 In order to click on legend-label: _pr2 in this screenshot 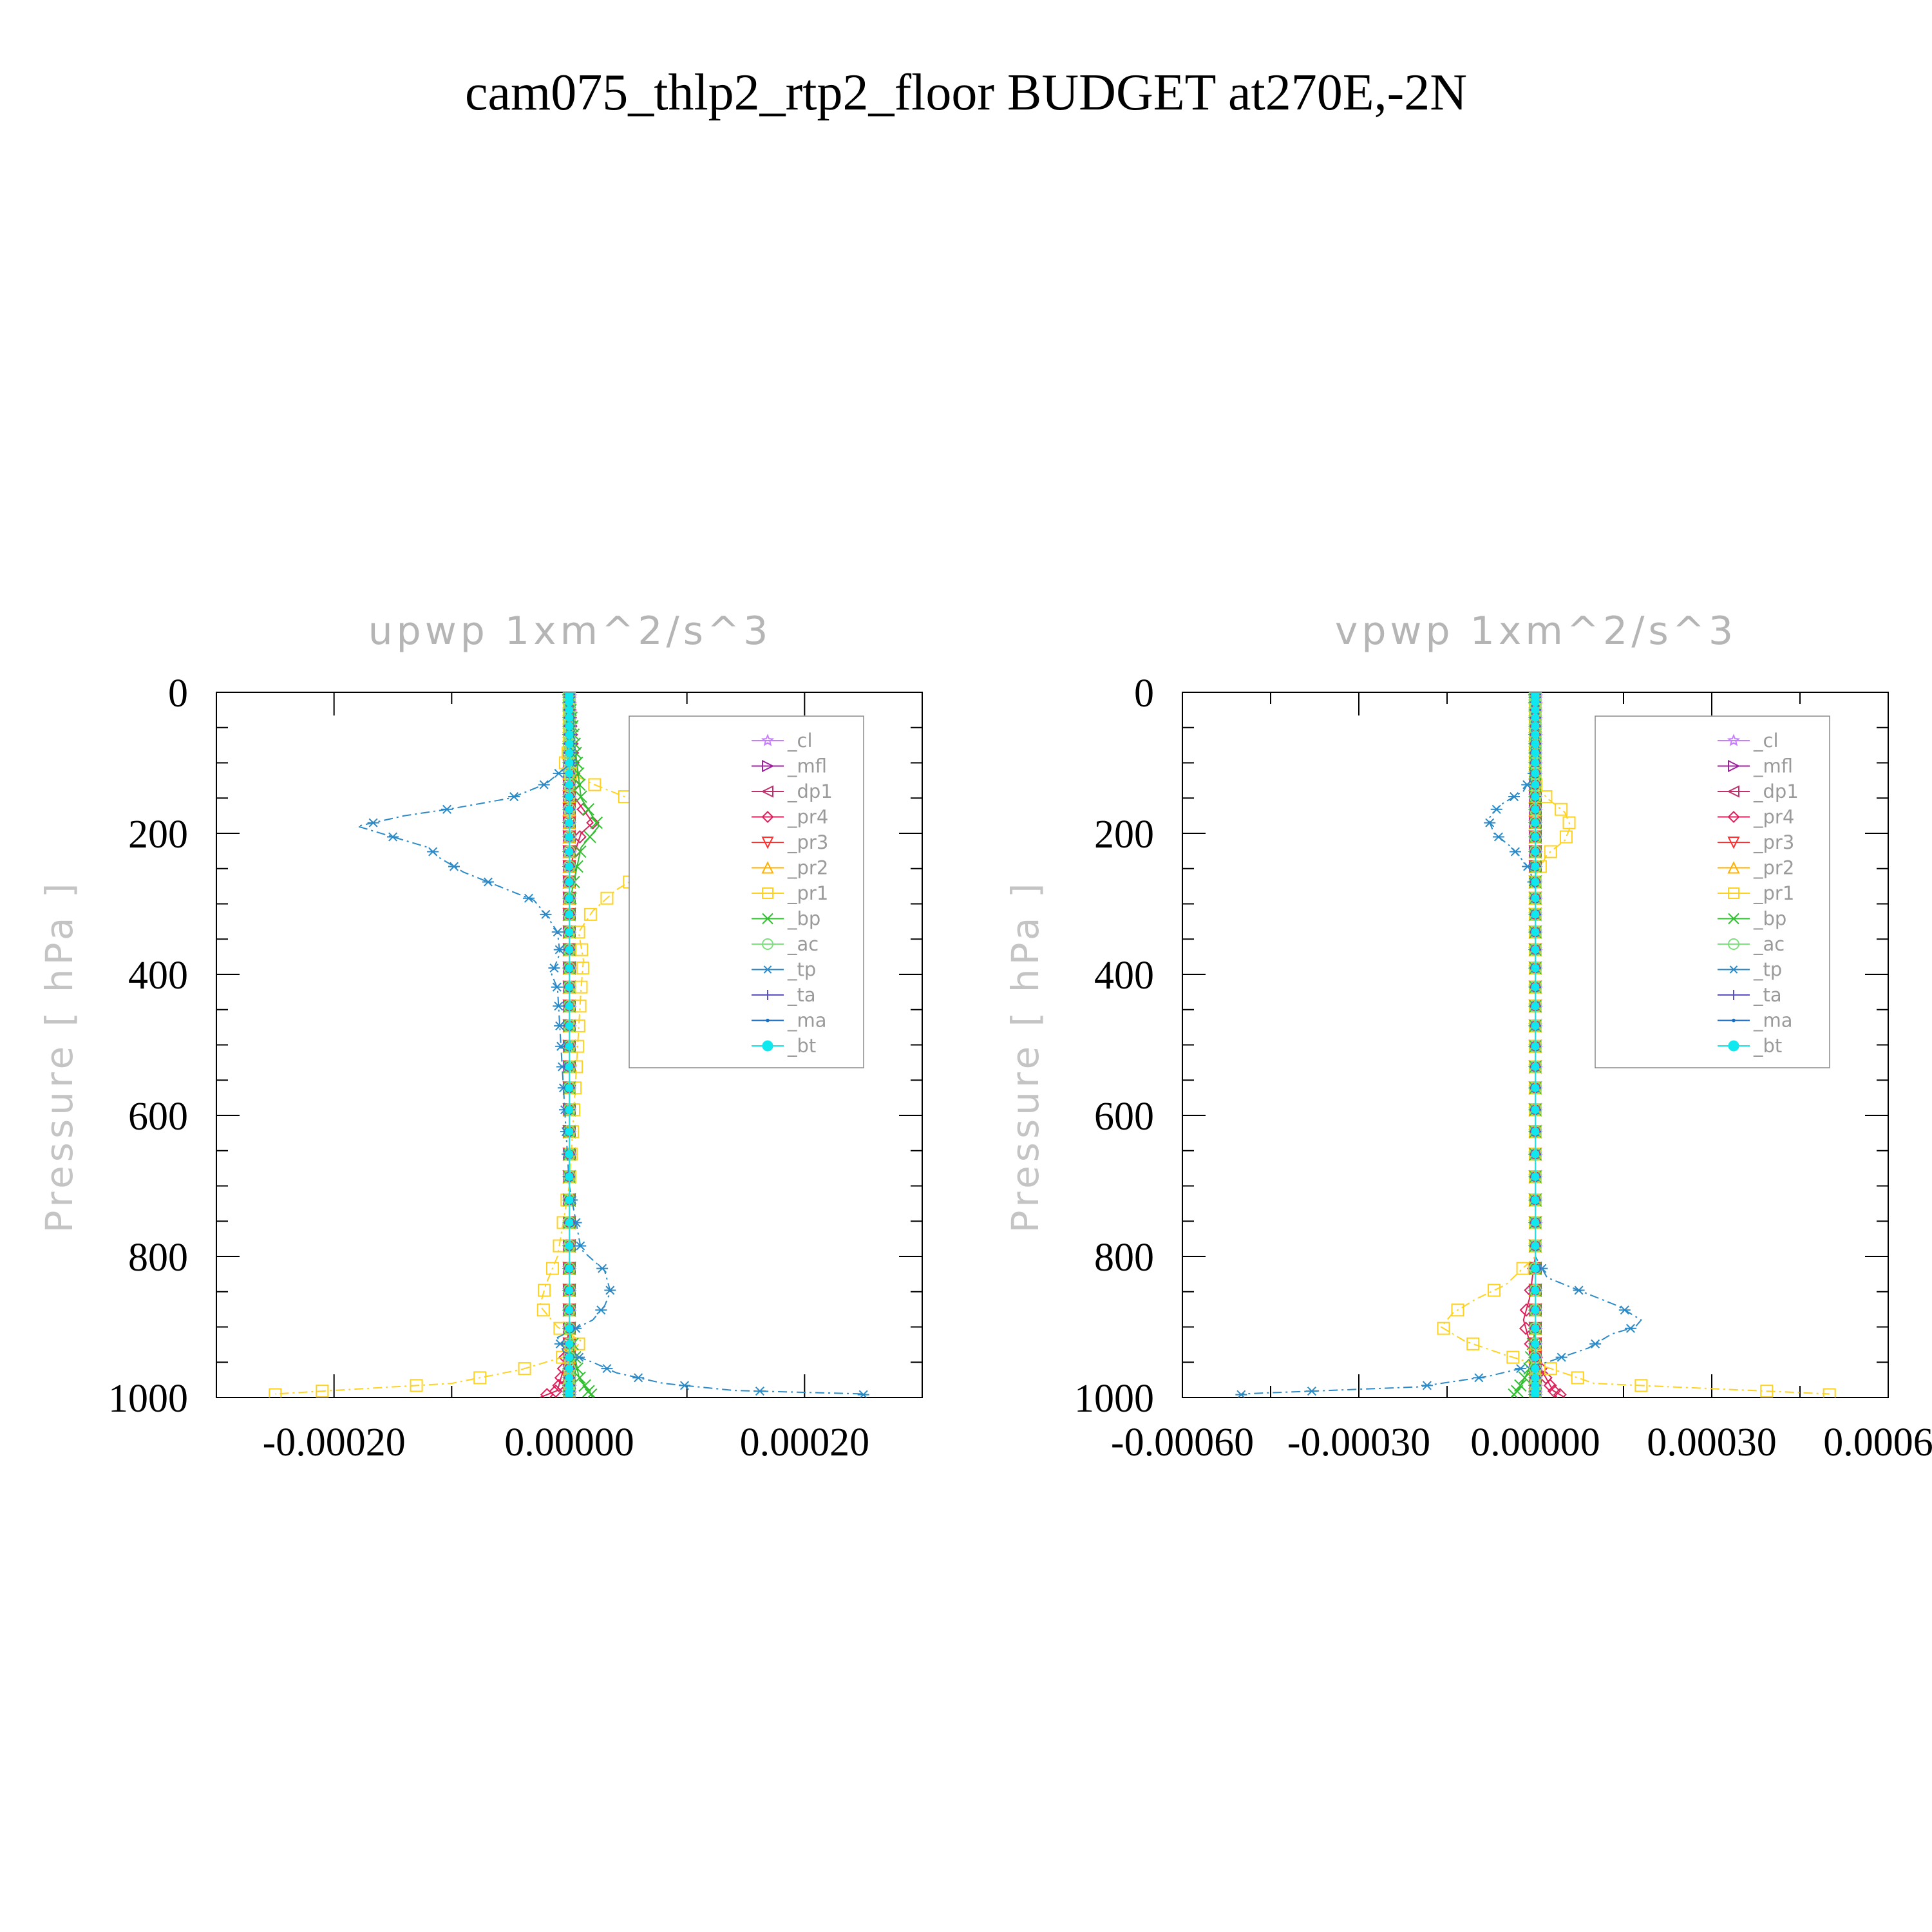, I will do `click(1773, 868)`.